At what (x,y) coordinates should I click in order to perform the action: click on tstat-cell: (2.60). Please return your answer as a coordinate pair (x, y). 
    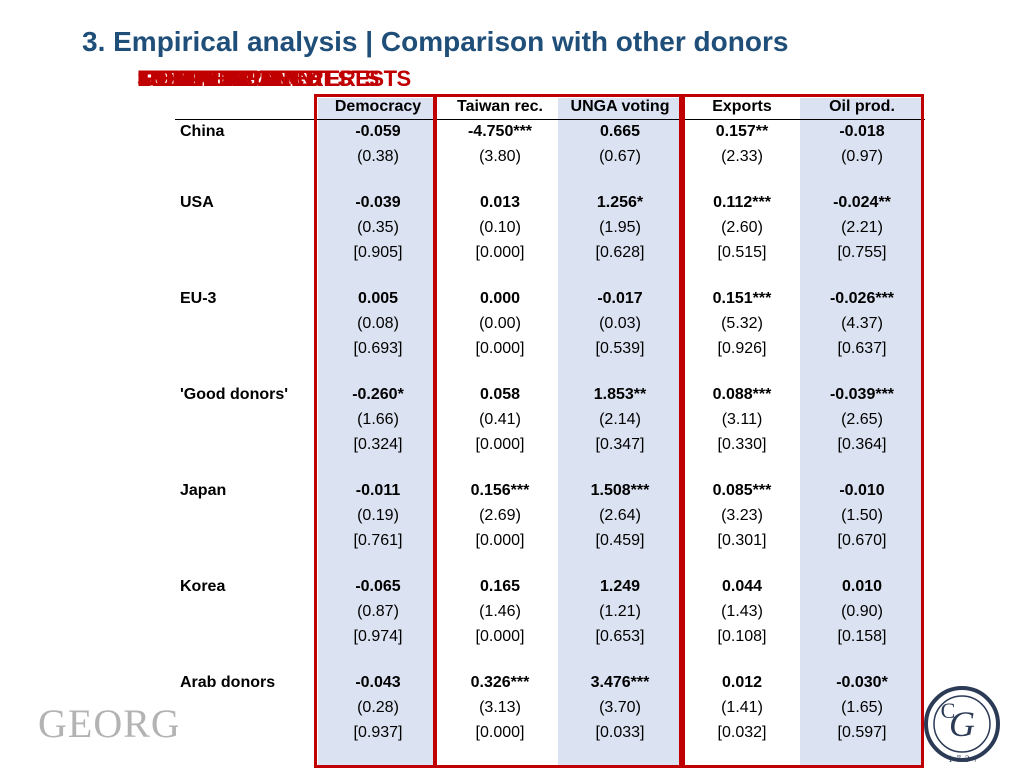
    Looking at the image, I should click on (742, 227).